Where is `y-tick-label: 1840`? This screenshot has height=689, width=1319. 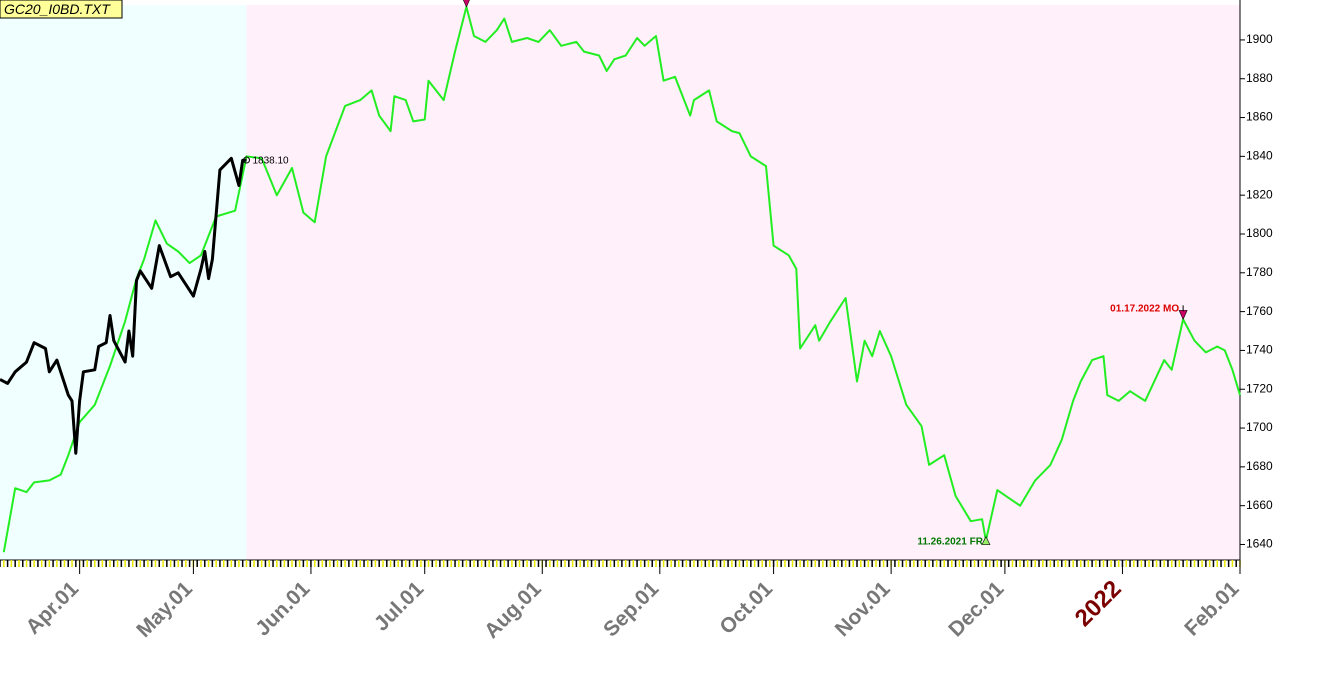
y-tick-label: 1840 is located at coordinates (1259, 156).